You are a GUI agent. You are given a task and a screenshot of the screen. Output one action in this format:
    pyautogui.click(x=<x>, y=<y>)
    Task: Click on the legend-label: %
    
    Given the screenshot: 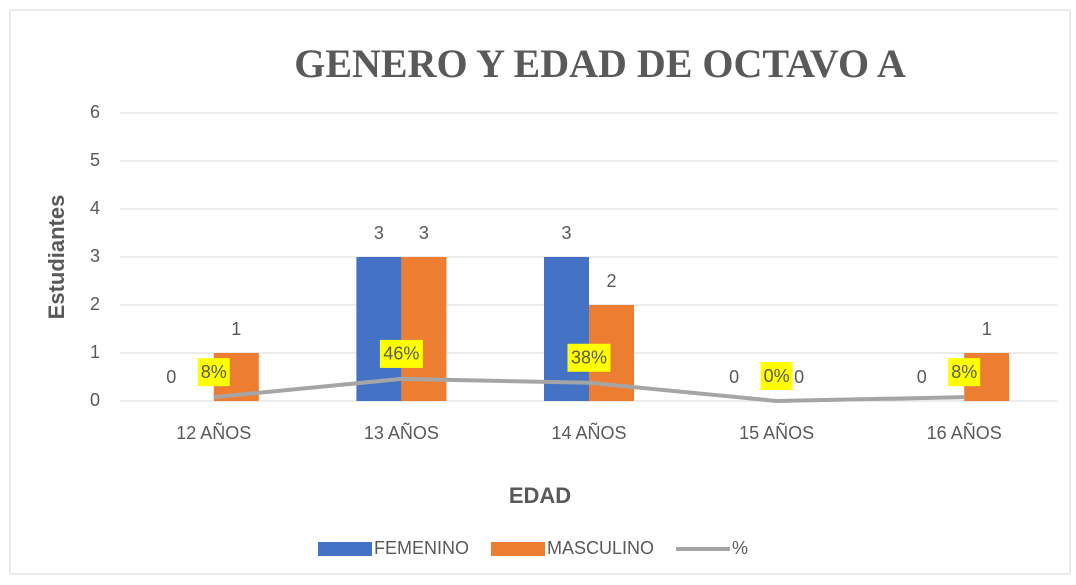 What is the action you would take?
    pyautogui.click(x=740, y=548)
    